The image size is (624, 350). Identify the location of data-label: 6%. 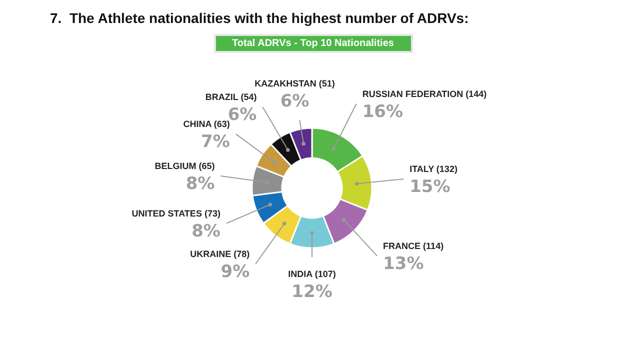
(295, 102).